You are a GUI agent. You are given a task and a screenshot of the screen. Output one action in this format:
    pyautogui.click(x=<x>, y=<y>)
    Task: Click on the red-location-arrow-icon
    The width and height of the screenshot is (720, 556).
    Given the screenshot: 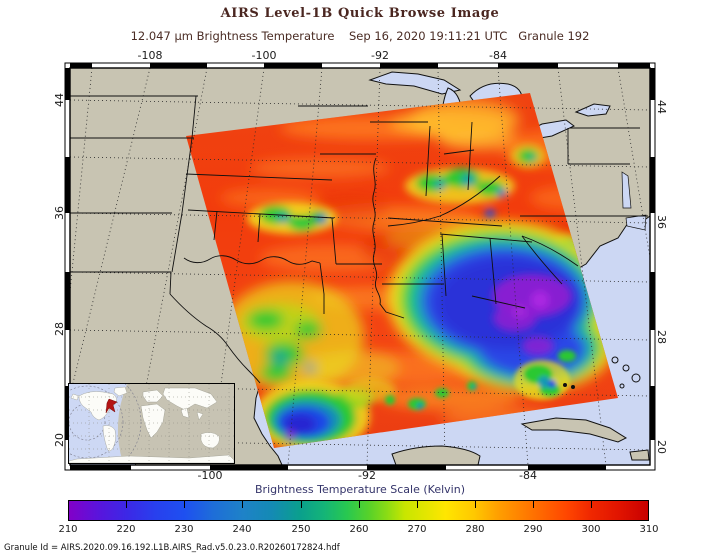 What is the action you would take?
    pyautogui.click(x=111, y=406)
    